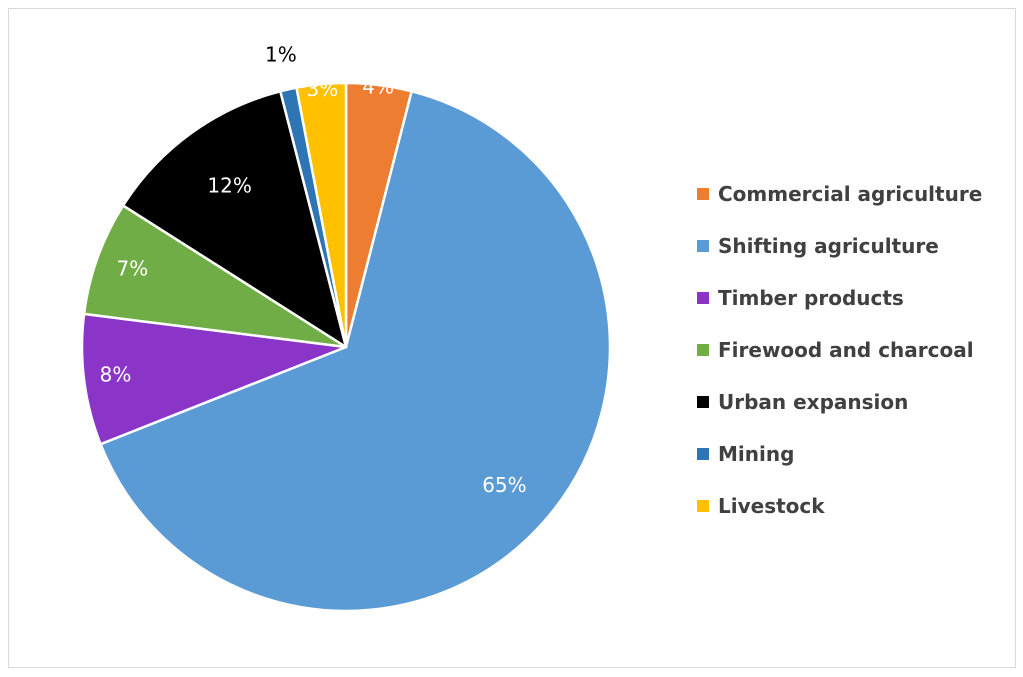  I want to click on legend-item-firewood-and-charcoal: Firewood and charcoal, so click(839, 350).